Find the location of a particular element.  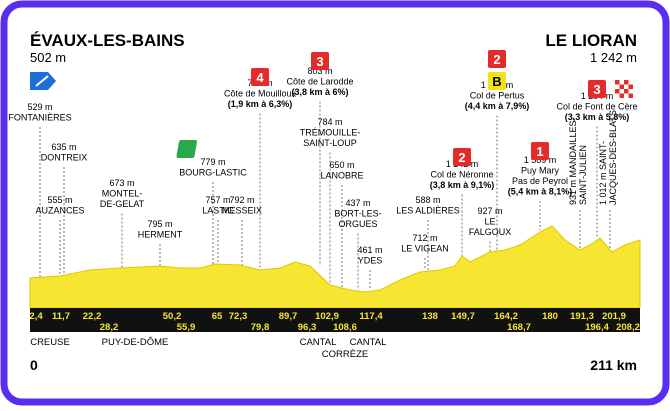

point-label: 588 m is located at coordinates (427, 200).